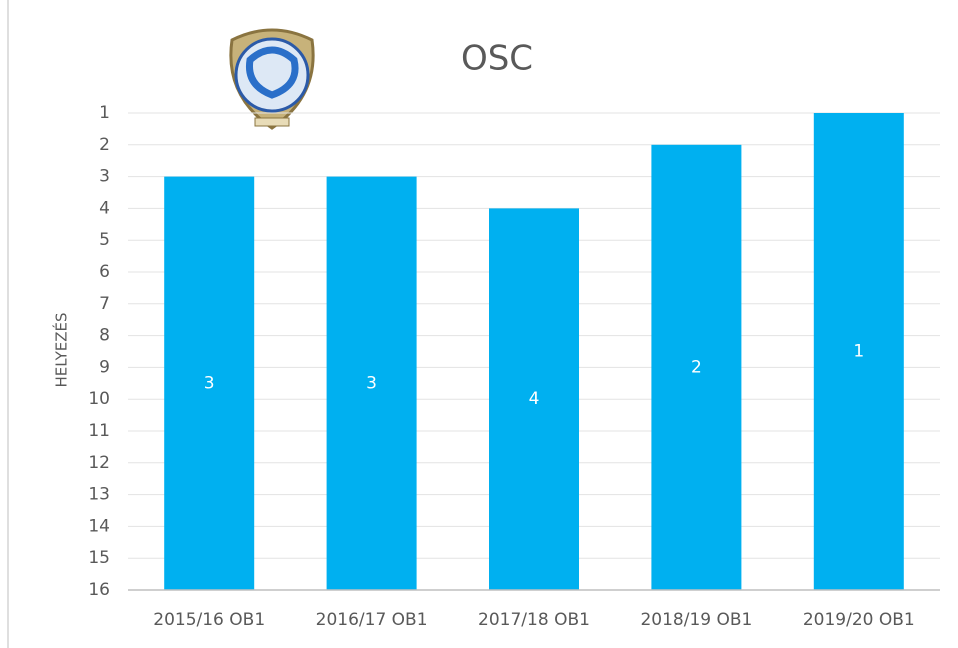 The width and height of the screenshot is (958, 648). I want to click on y-tick-label: 5, so click(104, 240).